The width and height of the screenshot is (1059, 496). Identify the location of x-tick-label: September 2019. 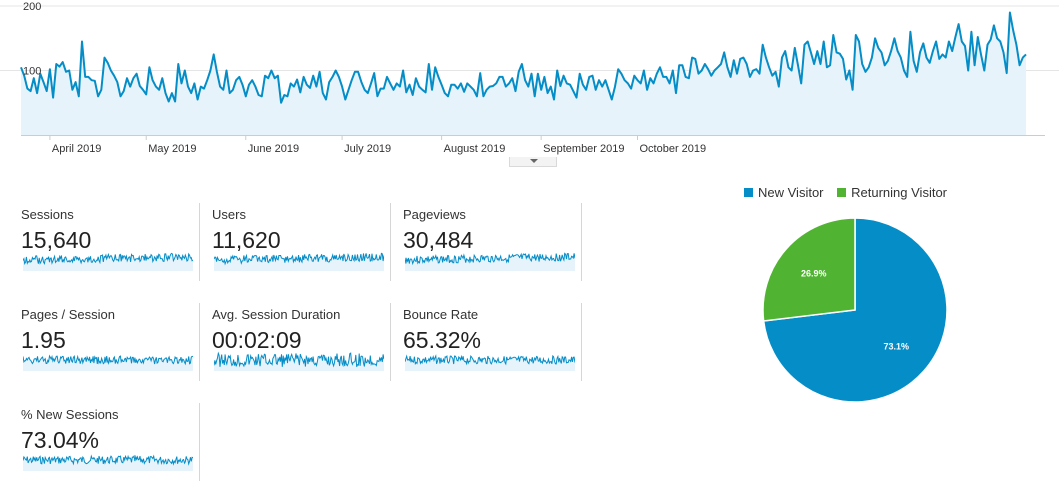
(583, 149).